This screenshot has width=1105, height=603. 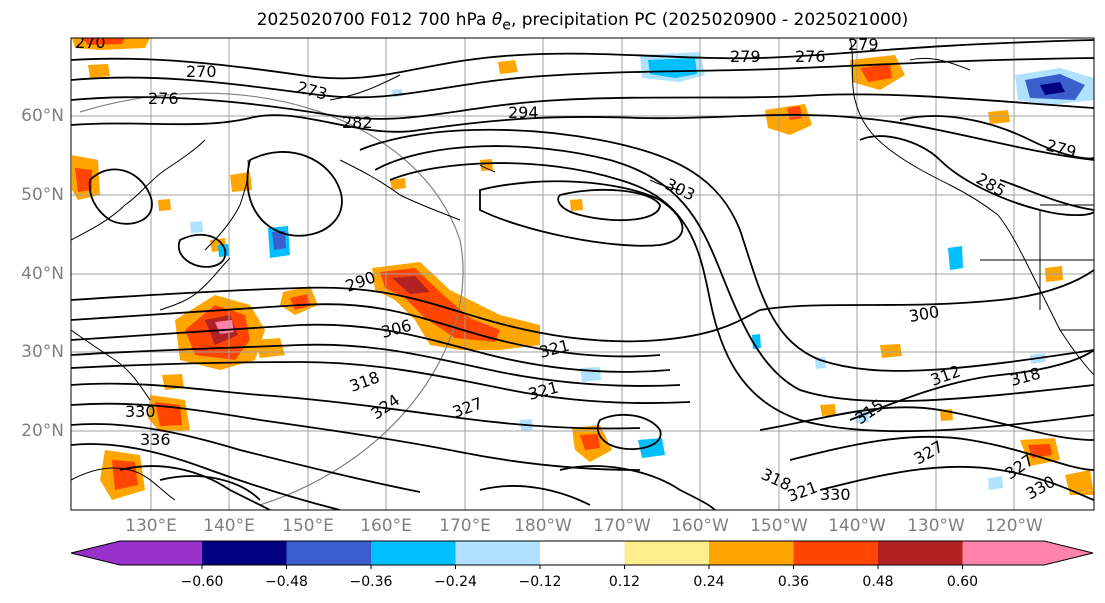 What do you see at coordinates (202, 582) in the screenshot?
I see `colorbar-tick-label: −0.60` at bounding box center [202, 582].